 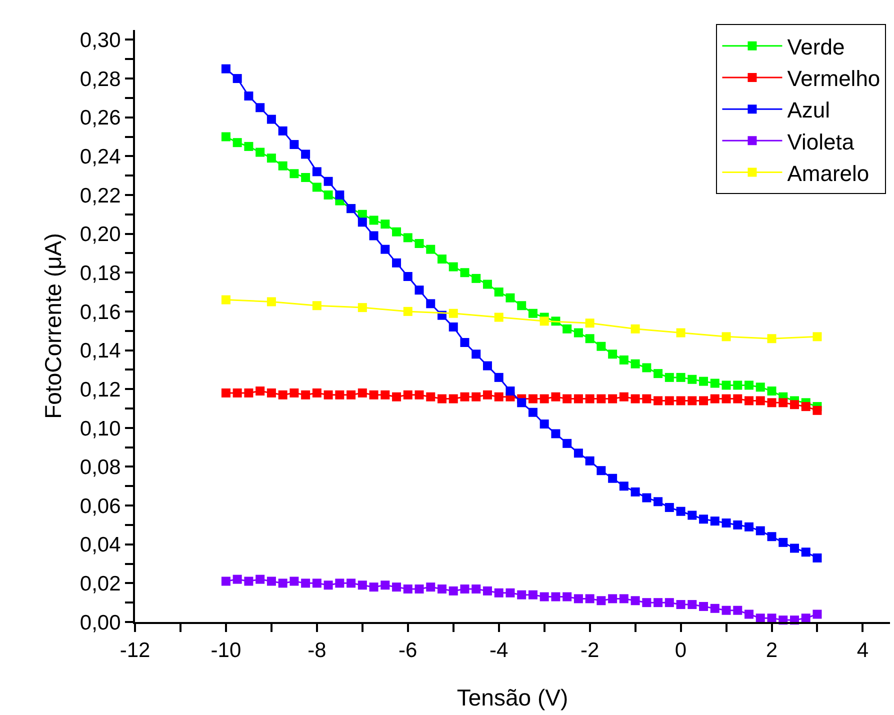 I want to click on y-tick-label: 0,04, so click(x=101, y=545).